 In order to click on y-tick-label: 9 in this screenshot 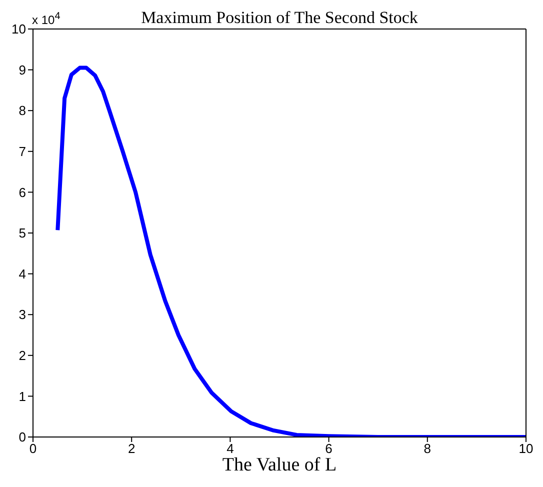, I will do `click(22, 70)`.